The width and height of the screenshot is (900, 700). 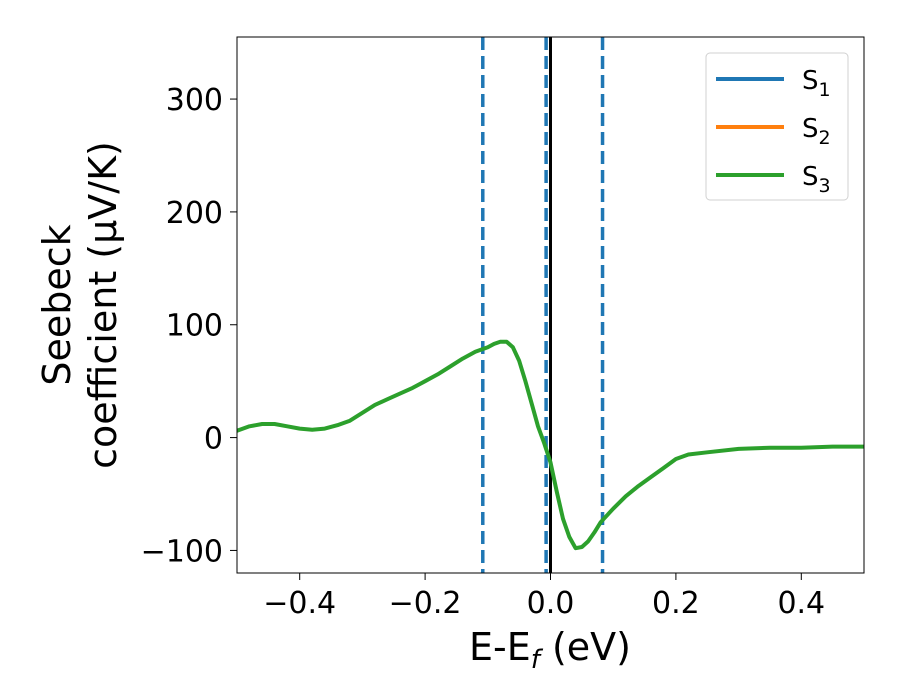 I want to click on x-tick-label: 0.2, so click(x=676, y=603).